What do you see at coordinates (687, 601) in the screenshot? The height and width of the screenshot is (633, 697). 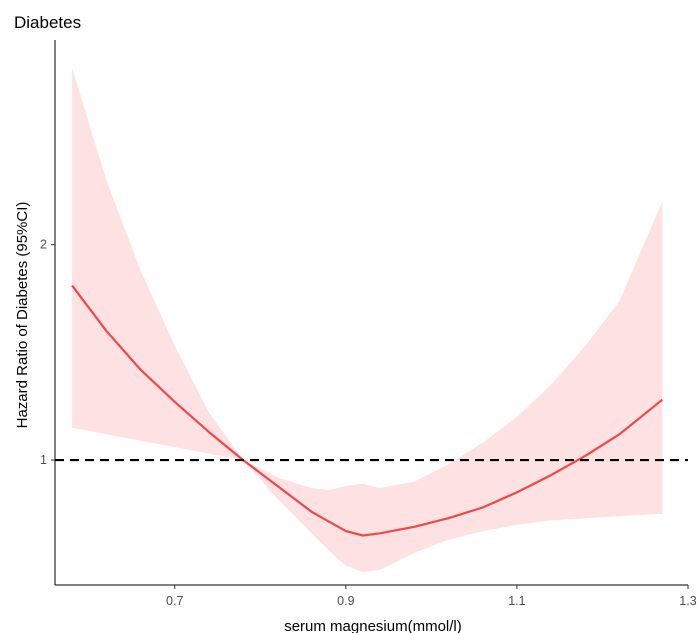 I see `x-tick-label: 1.3` at bounding box center [687, 601].